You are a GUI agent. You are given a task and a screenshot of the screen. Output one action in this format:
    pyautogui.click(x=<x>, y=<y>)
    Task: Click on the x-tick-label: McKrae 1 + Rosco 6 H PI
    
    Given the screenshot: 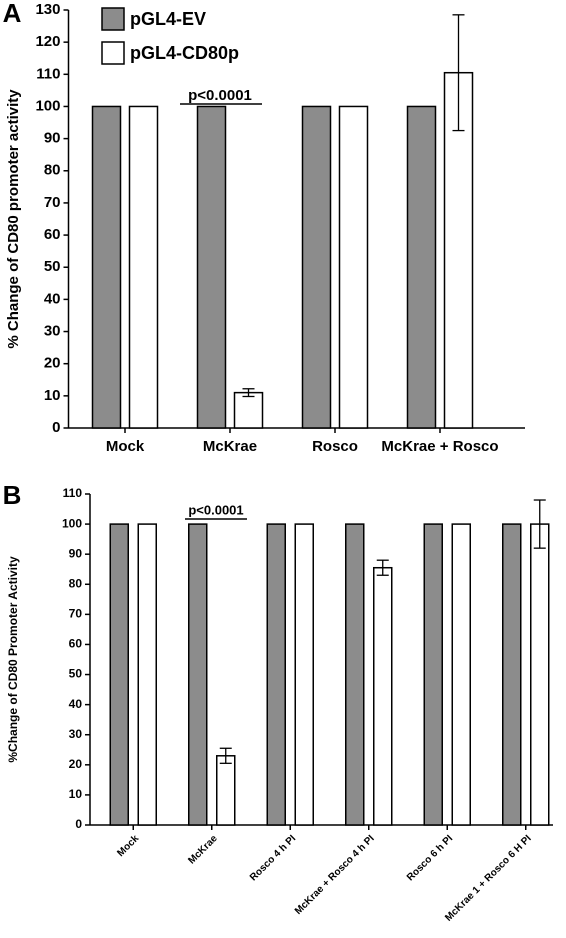 What is the action you would take?
    pyautogui.click(x=488, y=878)
    